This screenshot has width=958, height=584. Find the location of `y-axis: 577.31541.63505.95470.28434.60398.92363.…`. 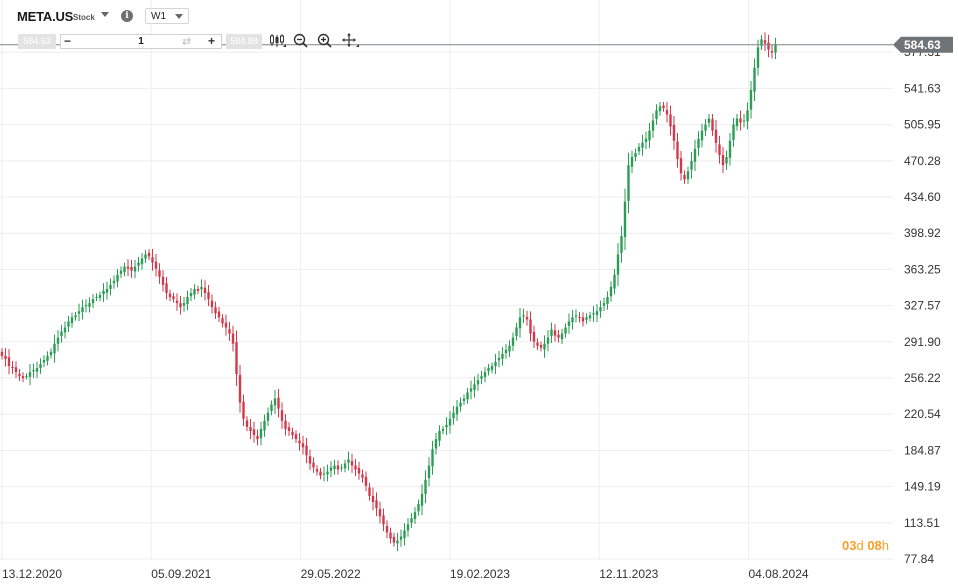

y-axis: 577.31541.63505.95470.28434.60398.92363.… is located at coordinates (922, 305).